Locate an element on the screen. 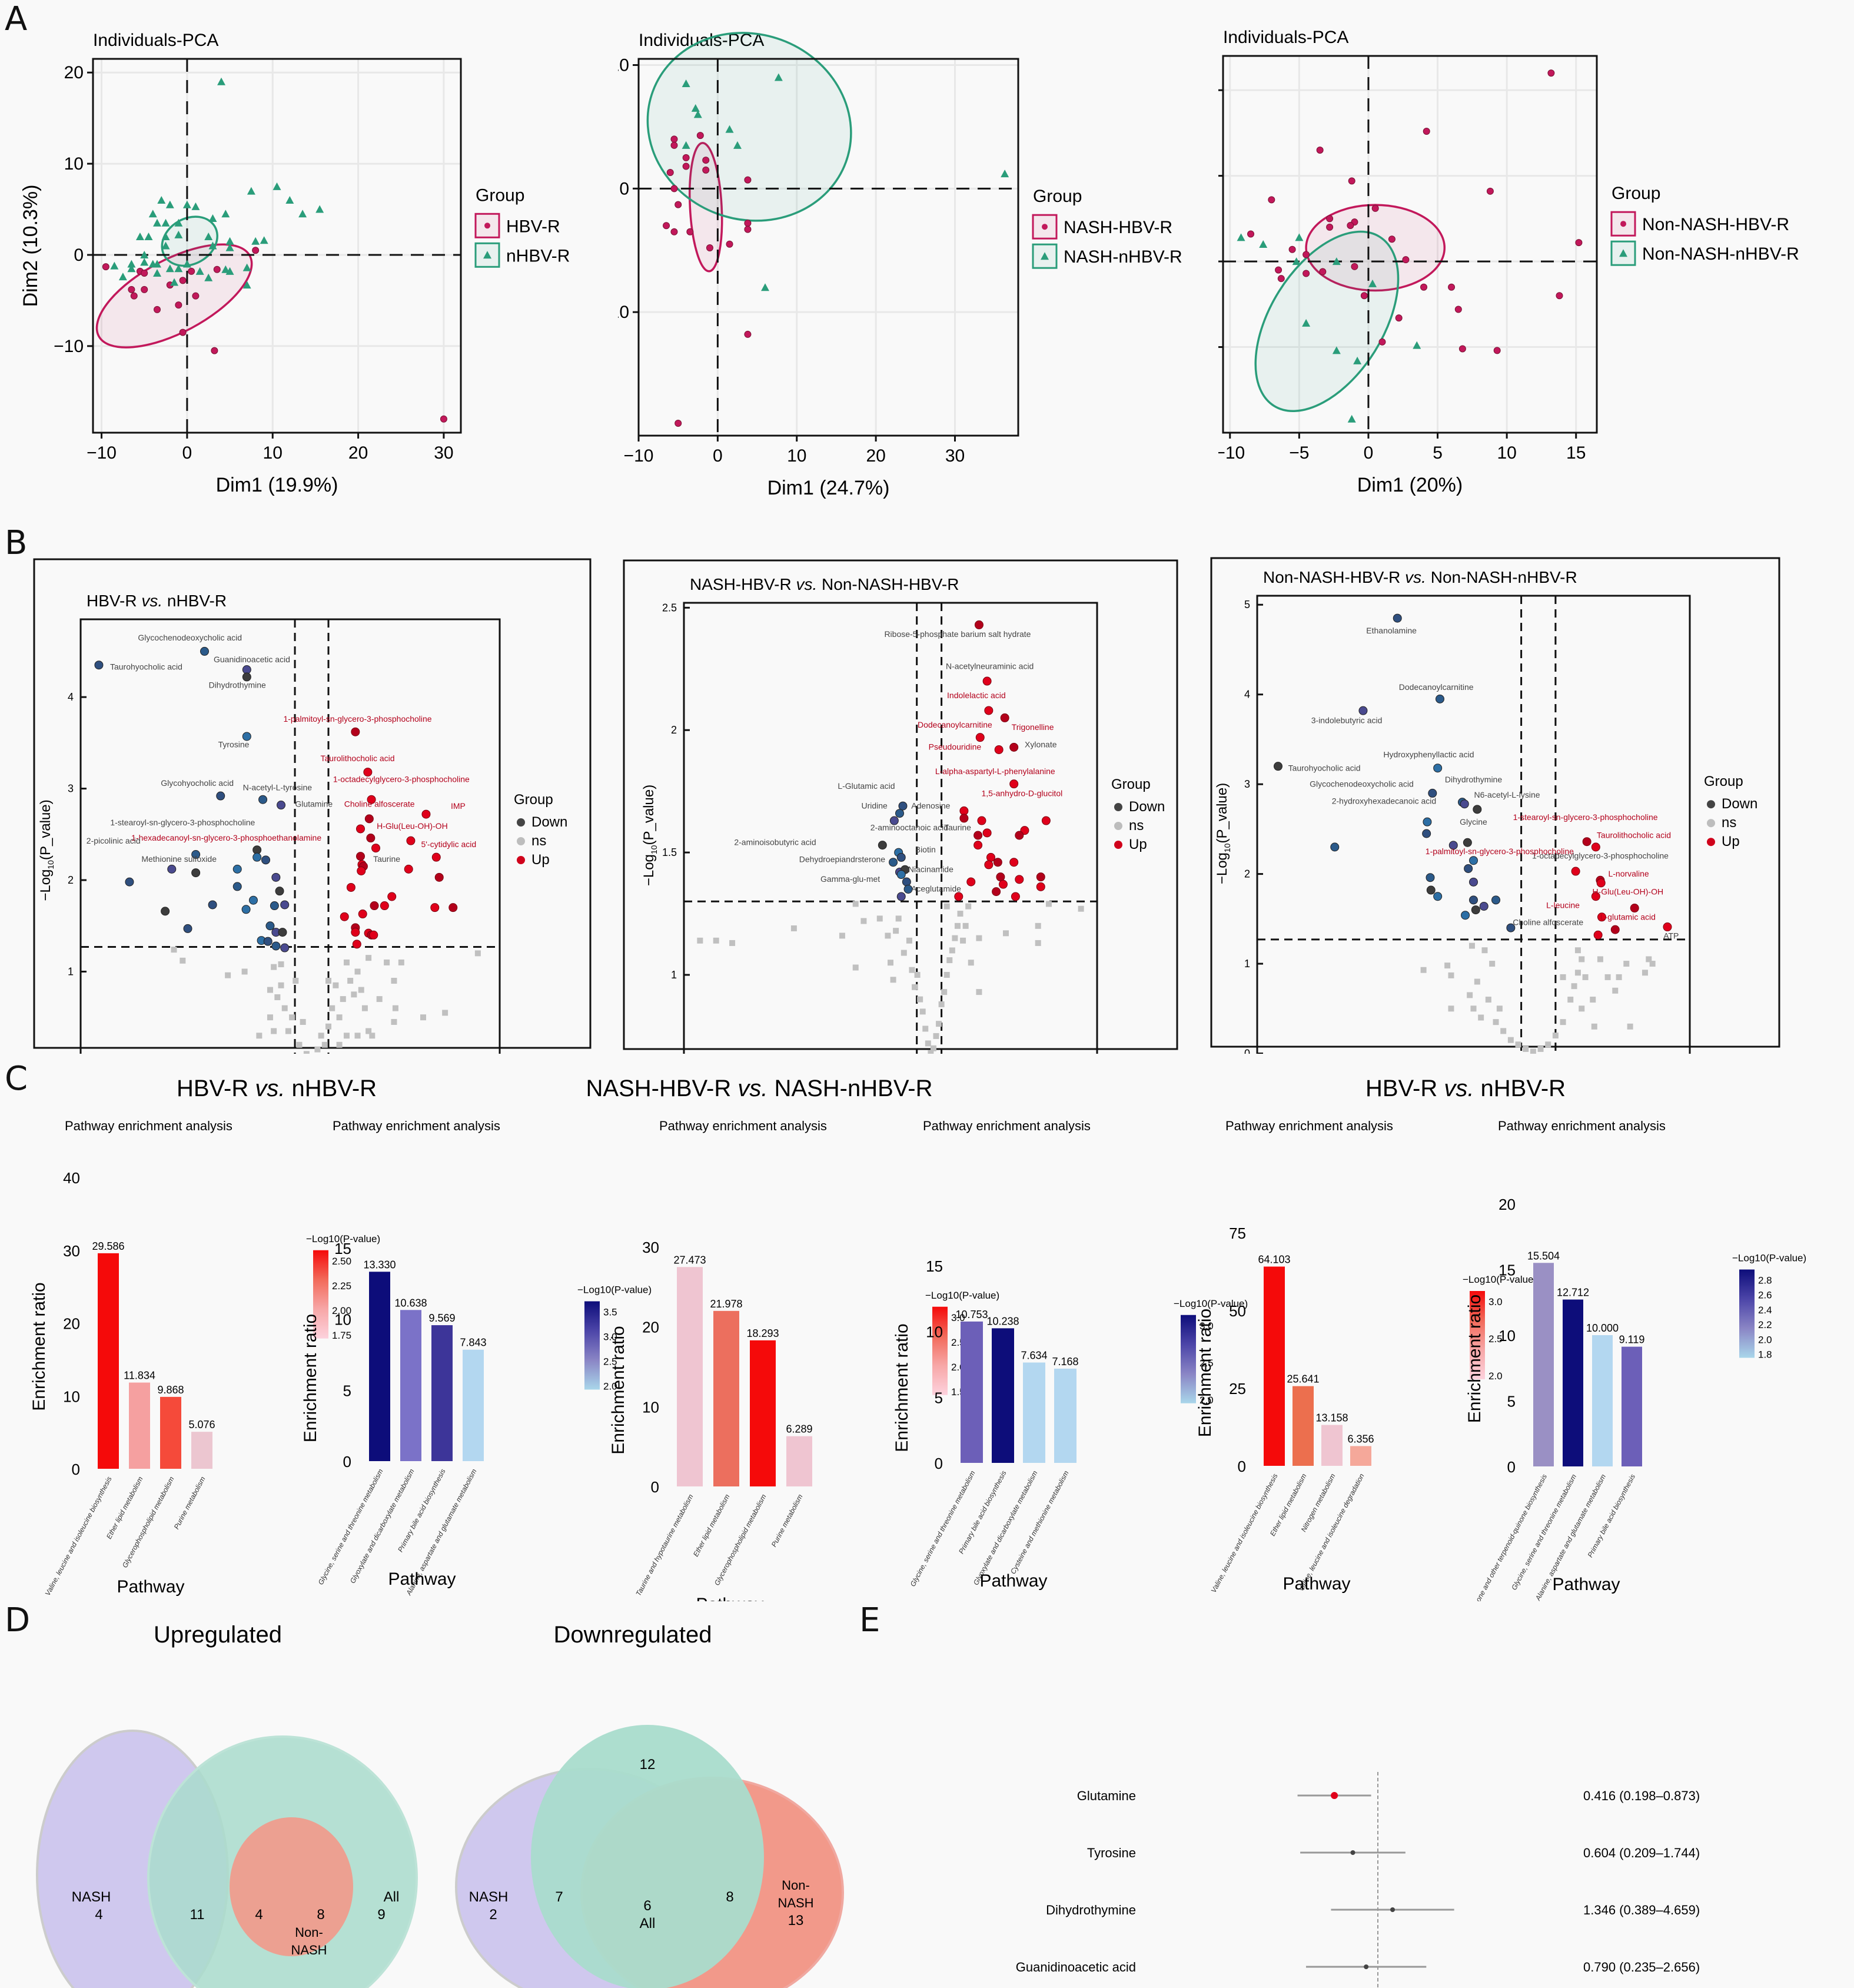 This screenshot has height=1988, width=1854. colorbar-tick-label: 2.0 is located at coordinates (610, 1386).